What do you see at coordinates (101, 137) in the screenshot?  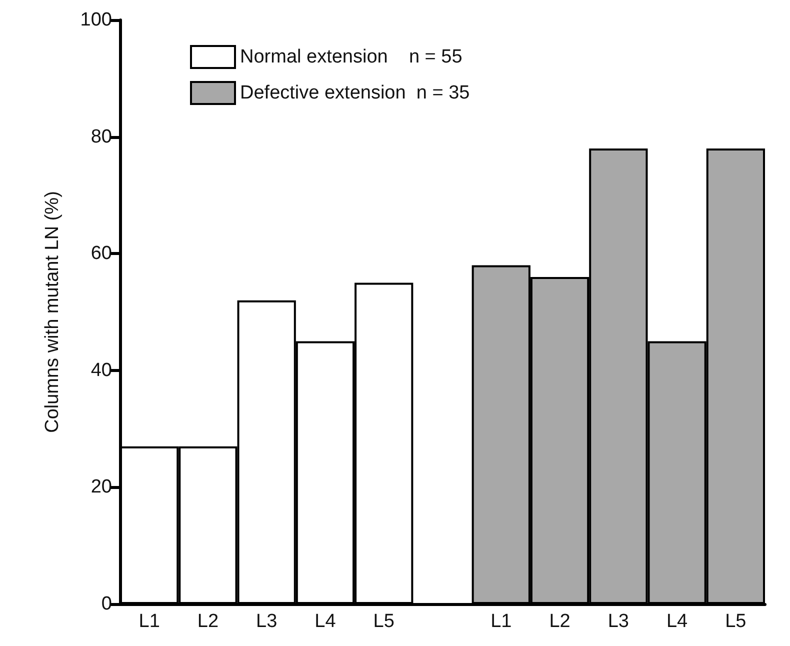 I see `y-tick-label: 80` at bounding box center [101, 137].